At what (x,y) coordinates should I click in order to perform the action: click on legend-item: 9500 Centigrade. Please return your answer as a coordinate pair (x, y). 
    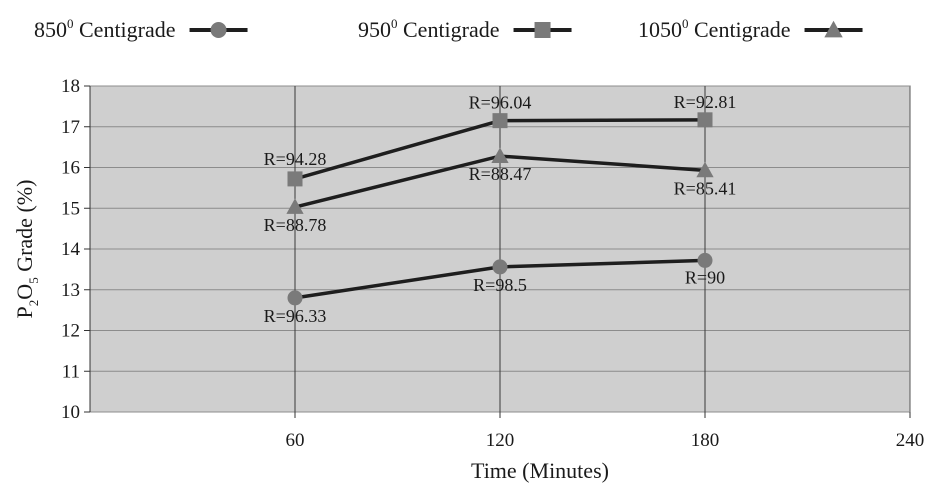
    Looking at the image, I should click on (465, 29).